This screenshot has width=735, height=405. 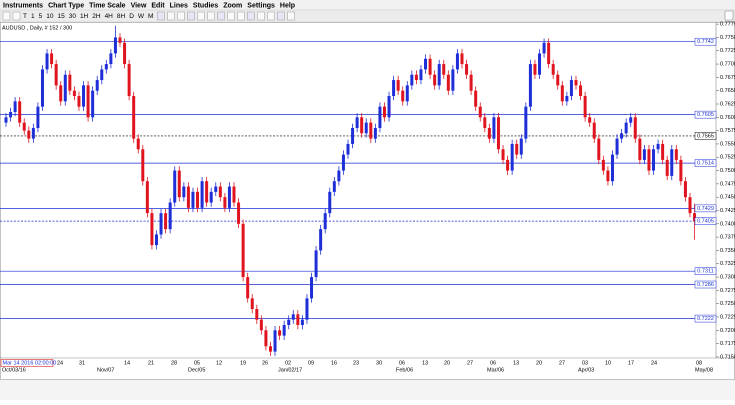 What do you see at coordinates (109, 16) in the screenshot?
I see `timeframe-button: 4H` at bounding box center [109, 16].